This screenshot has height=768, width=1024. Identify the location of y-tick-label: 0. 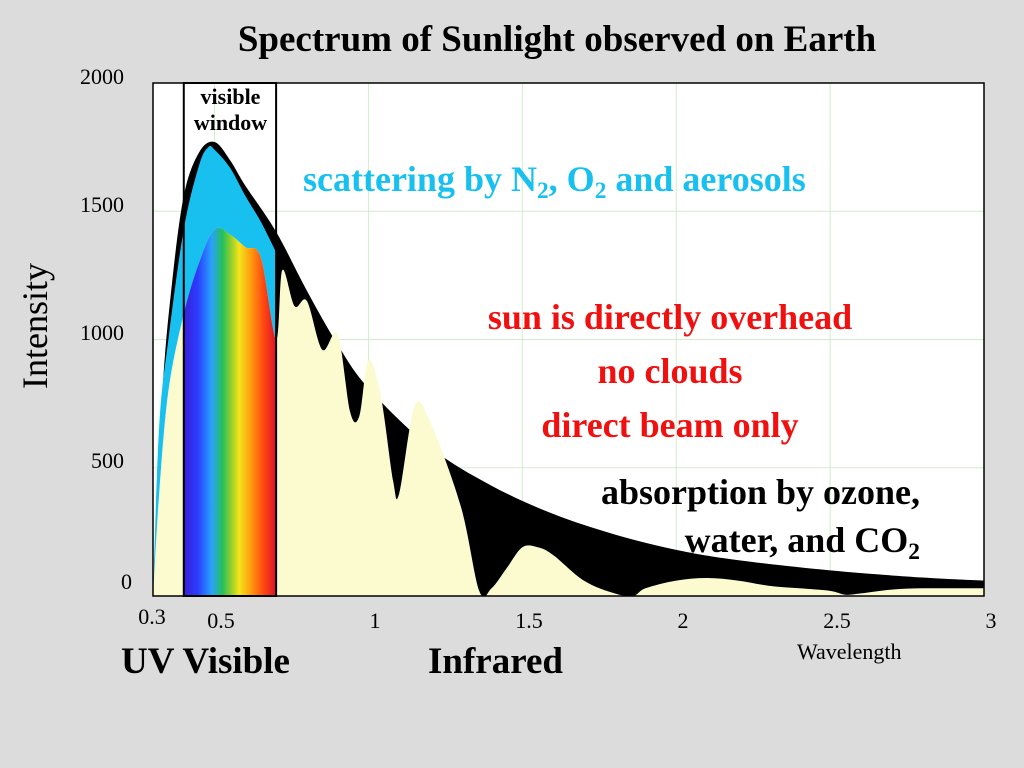
(126, 581).